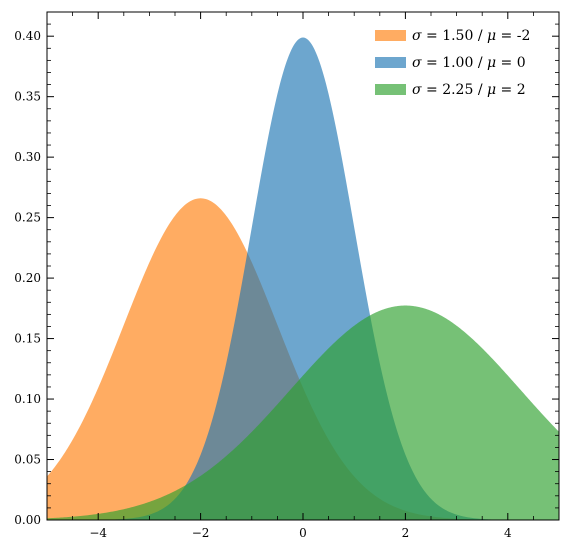  I want to click on y-tick-label: 0.30, so click(27, 157).